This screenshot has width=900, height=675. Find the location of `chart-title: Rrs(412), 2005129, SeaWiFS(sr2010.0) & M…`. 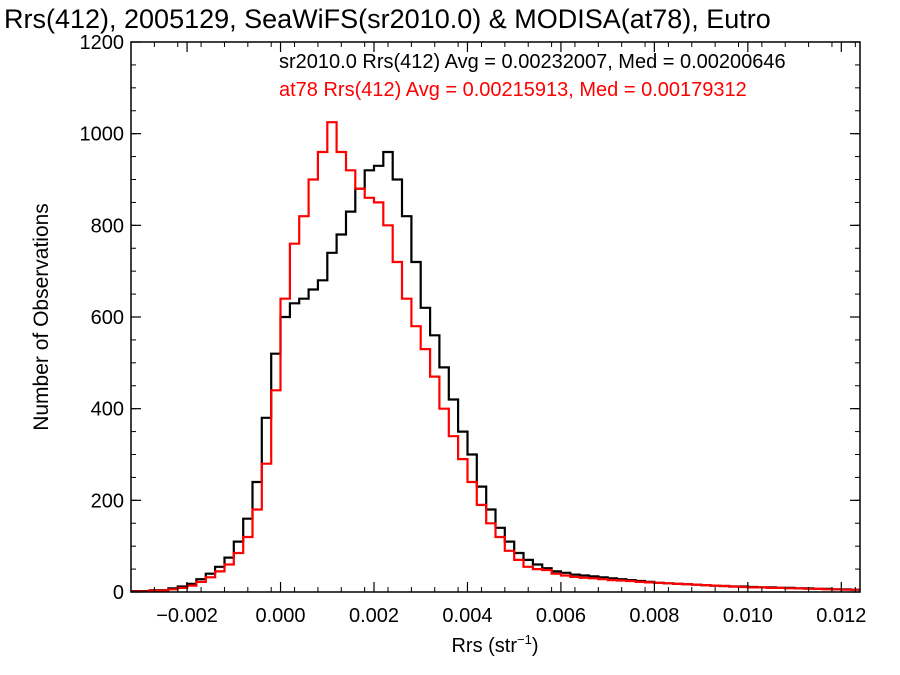

chart-title: Rrs(412), 2005129, SeaWiFS(sr2010.0) & M… is located at coordinates (387, 19).